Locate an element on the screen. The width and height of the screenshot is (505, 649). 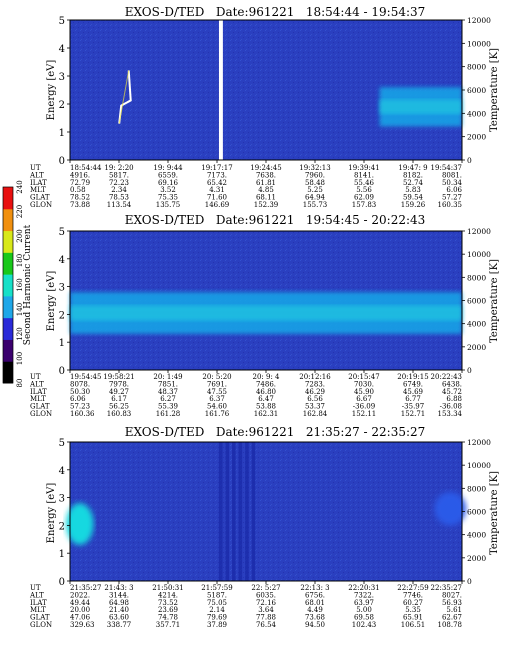
table-cell: 102.43 is located at coordinates (364, 625).